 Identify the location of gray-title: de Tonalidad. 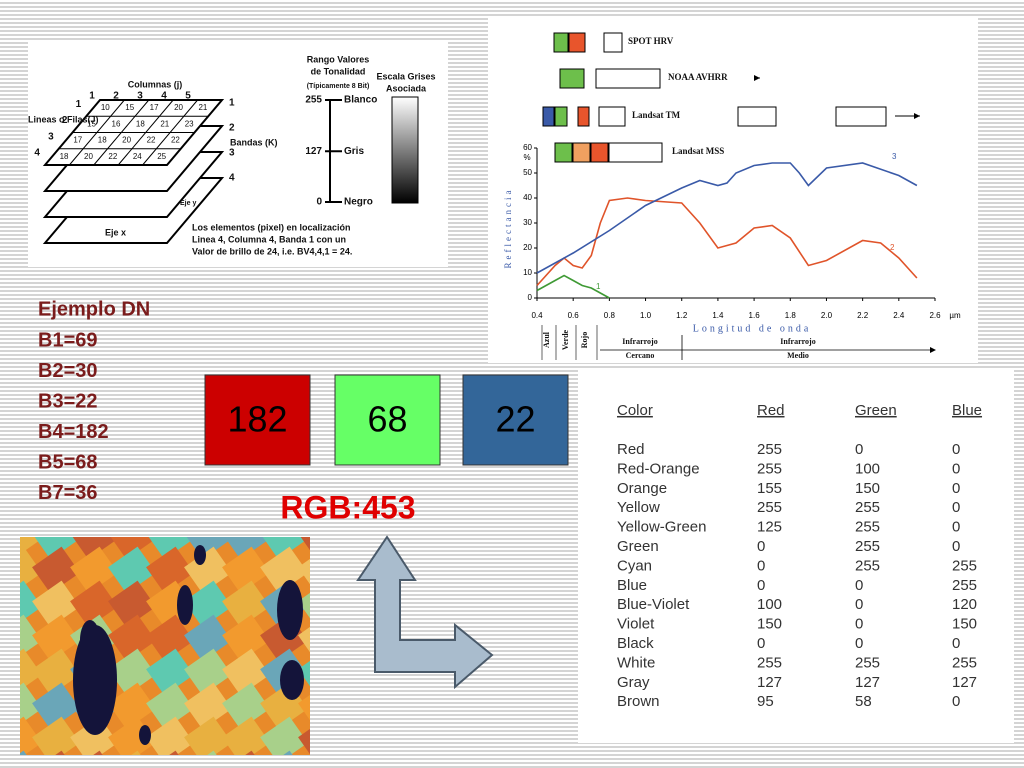
(338, 71).